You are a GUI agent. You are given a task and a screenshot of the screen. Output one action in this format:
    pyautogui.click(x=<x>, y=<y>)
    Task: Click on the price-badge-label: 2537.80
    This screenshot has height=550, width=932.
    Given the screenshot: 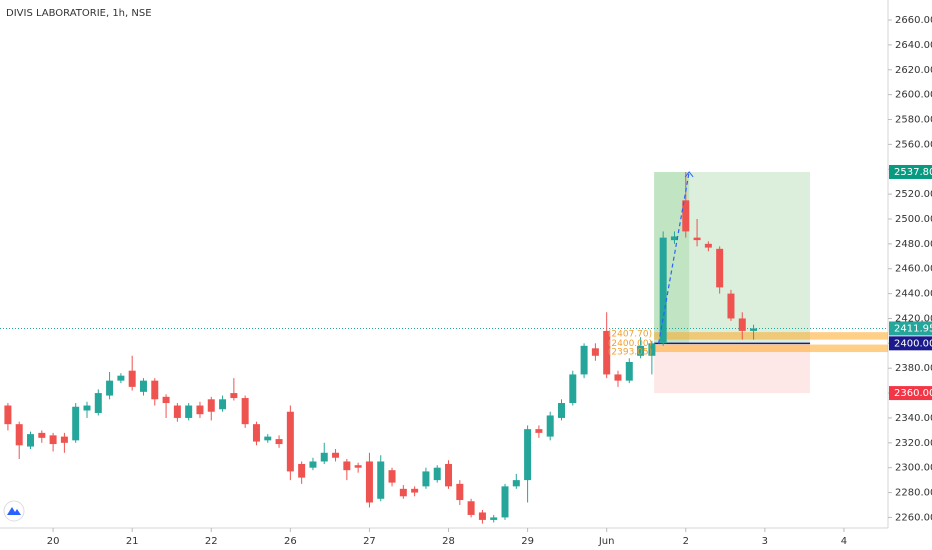 What is the action you would take?
    pyautogui.click(x=913, y=172)
    